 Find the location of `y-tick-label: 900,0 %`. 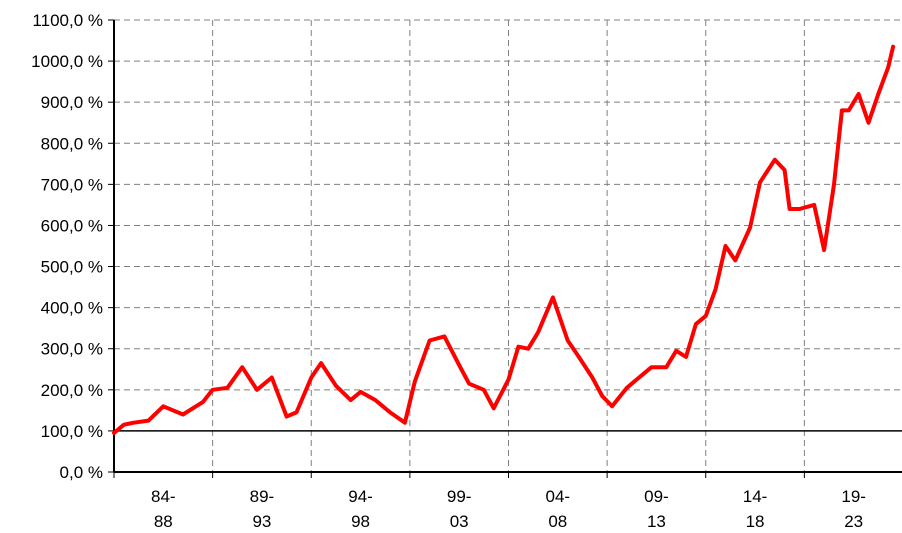

y-tick-label: 900,0 % is located at coordinates (72, 102).